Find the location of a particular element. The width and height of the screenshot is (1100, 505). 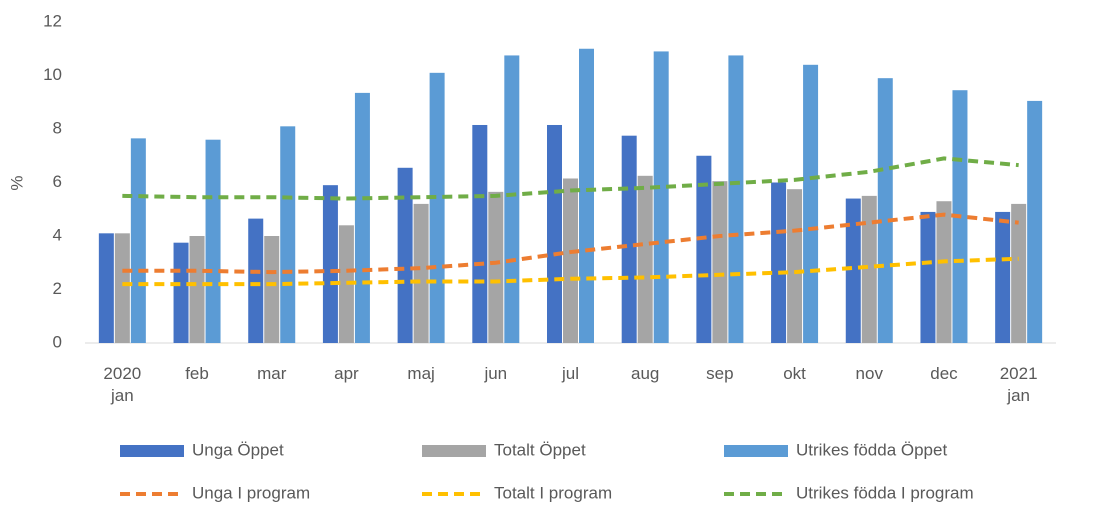

y-tick-label: 2 is located at coordinates (57, 288).